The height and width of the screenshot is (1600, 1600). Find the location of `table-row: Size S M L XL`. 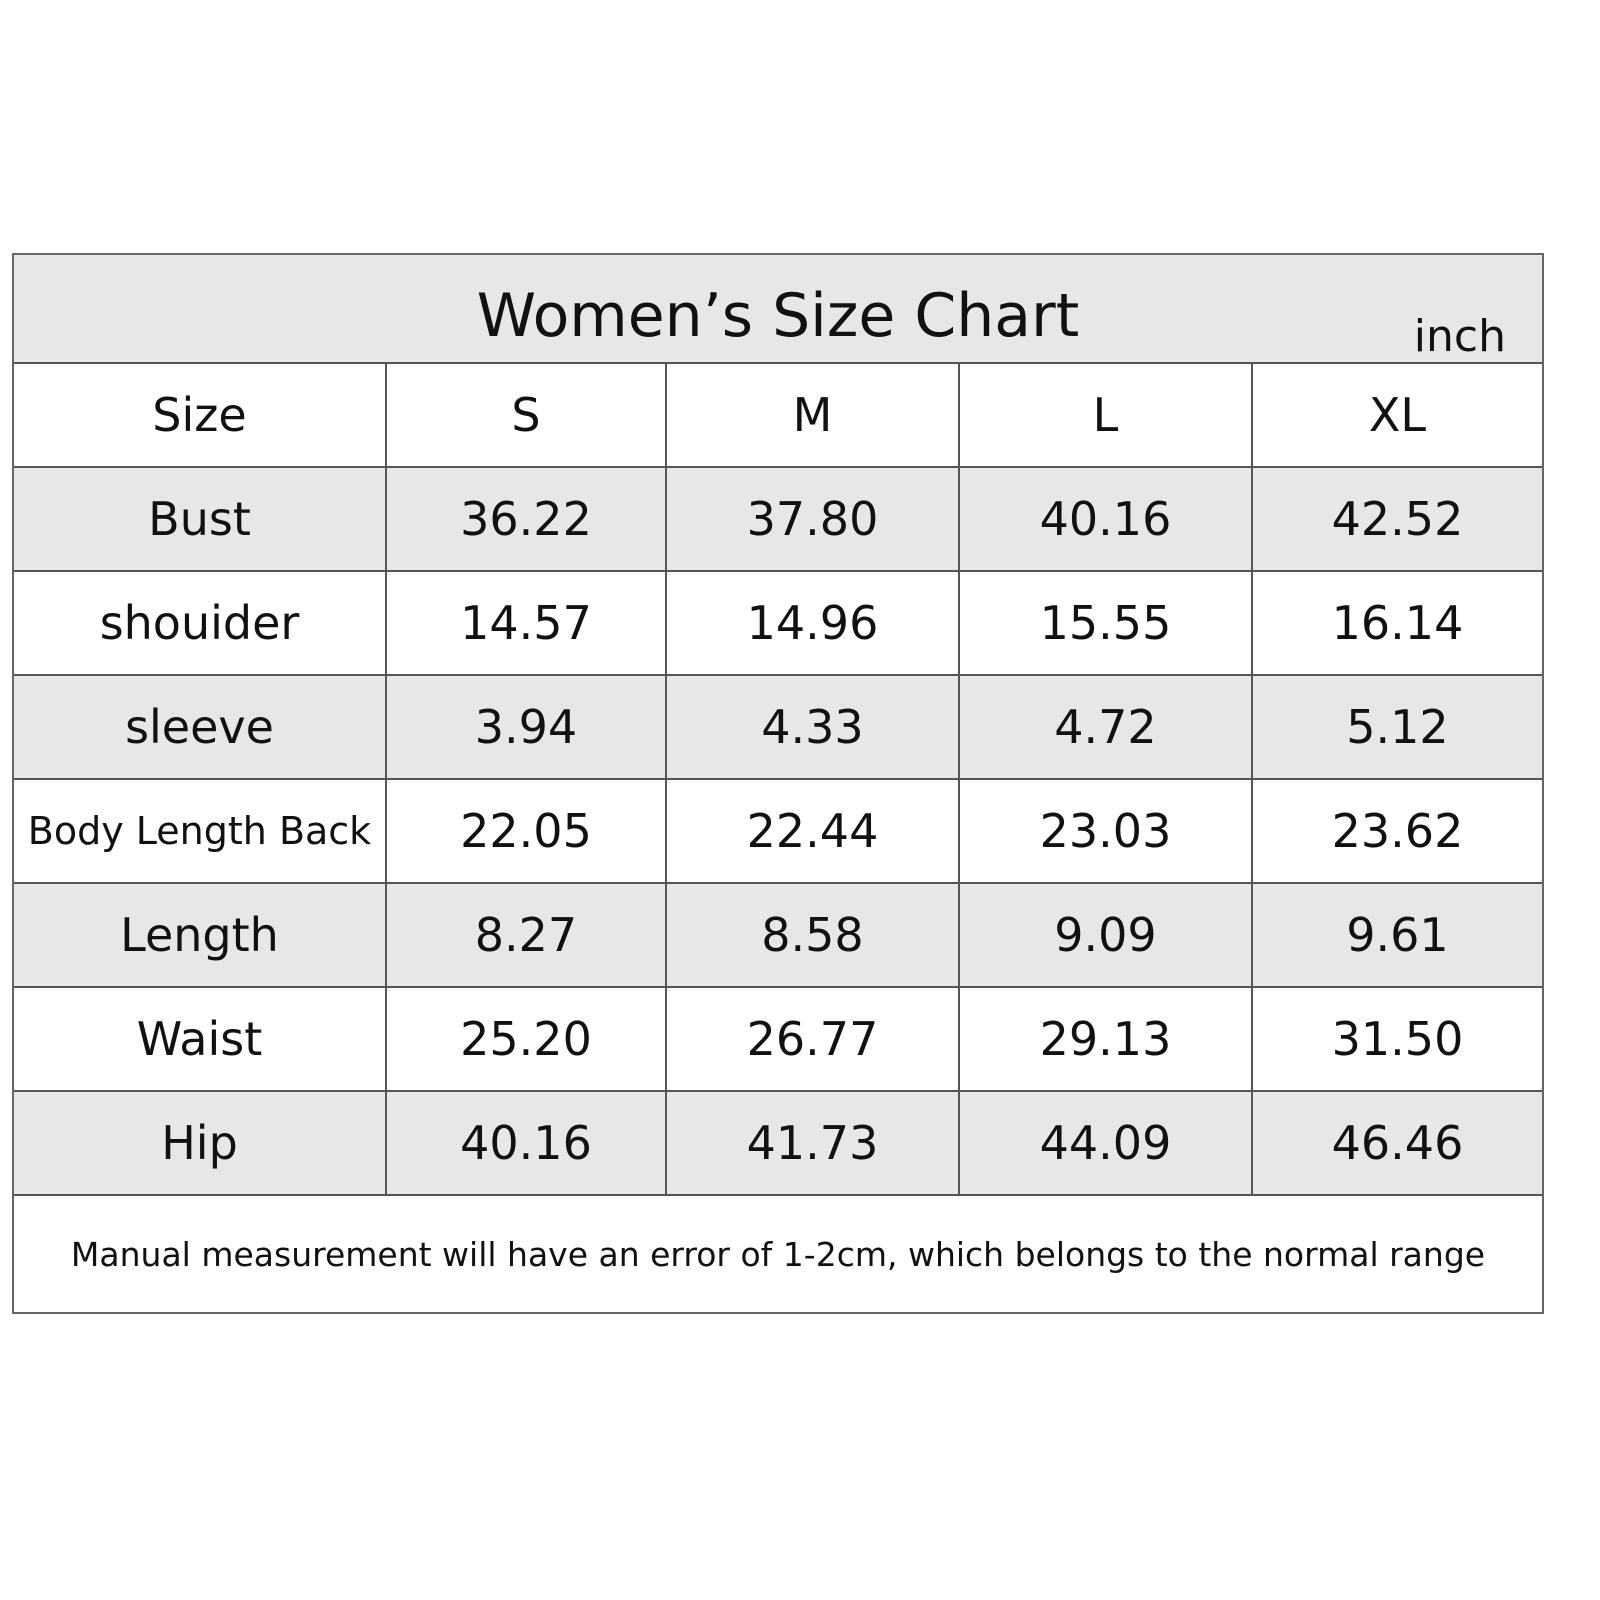

table-row: Size S M L XL is located at coordinates (778, 416).